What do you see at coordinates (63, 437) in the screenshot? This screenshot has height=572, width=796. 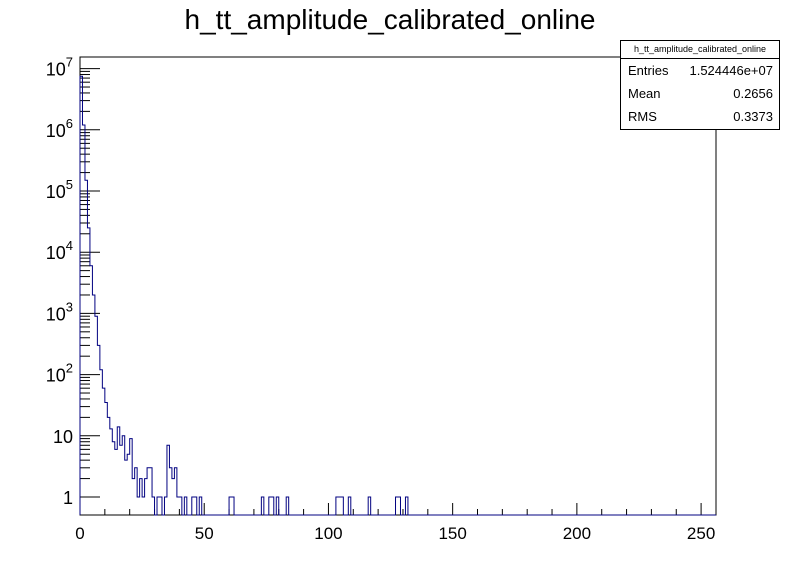 I see `y-tick-label: 10` at bounding box center [63, 437].